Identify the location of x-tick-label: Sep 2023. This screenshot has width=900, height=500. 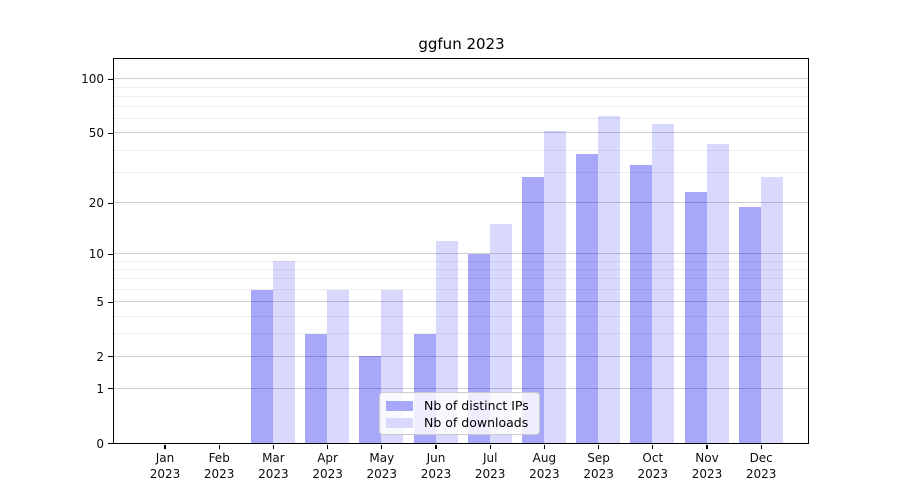
(599, 466).